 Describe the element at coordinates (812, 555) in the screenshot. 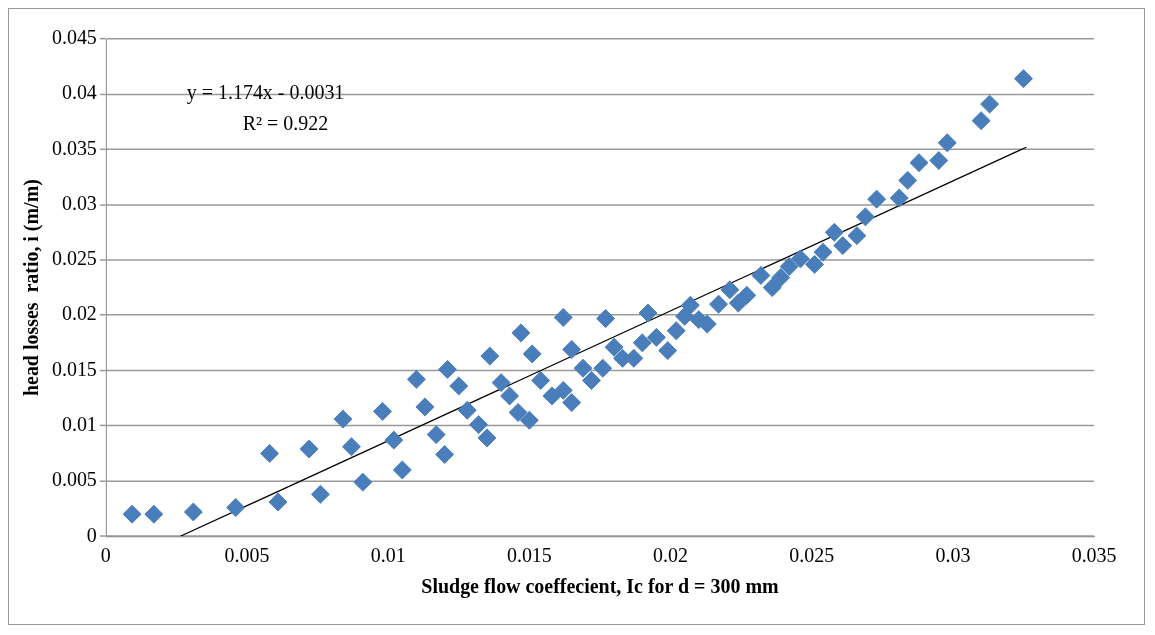

I see `x-tick-label: 0.025` at that location.